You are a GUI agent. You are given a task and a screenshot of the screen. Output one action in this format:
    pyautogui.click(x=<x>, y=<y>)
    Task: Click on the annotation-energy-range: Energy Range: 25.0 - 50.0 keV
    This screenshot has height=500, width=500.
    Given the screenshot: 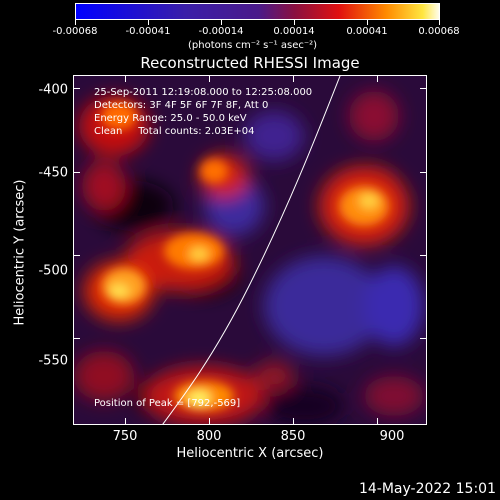 What is the action you would take?
    pyautogui.click(x=170, y=118)
    